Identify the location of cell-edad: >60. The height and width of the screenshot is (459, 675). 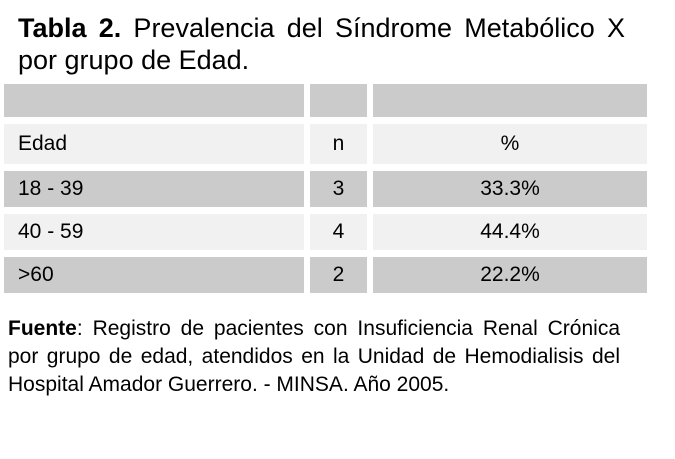
(154, 275).